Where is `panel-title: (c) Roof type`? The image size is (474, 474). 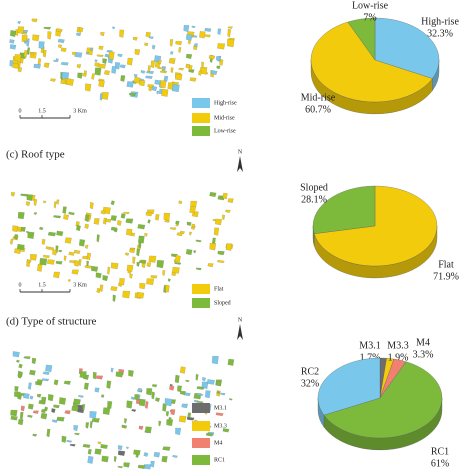 panel-title: (c) Roof type is located at coordinates (35, 155).